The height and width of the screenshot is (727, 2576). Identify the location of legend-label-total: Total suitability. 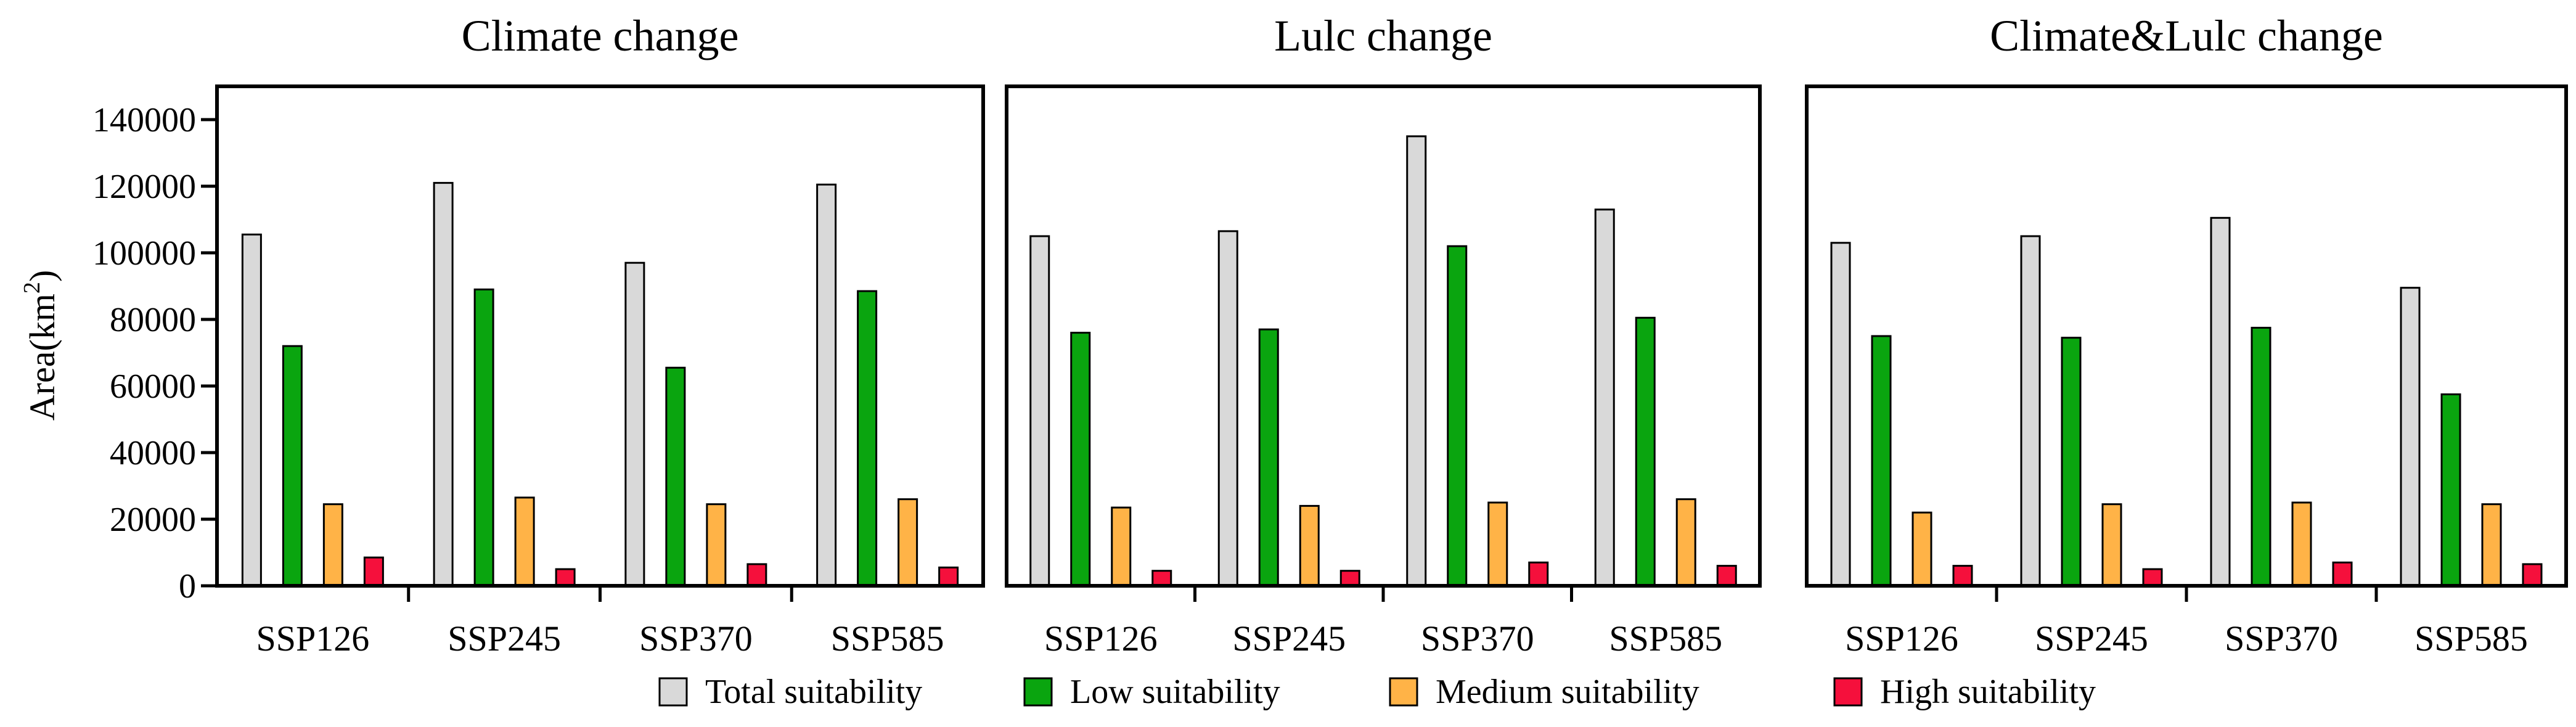
(813, 692).